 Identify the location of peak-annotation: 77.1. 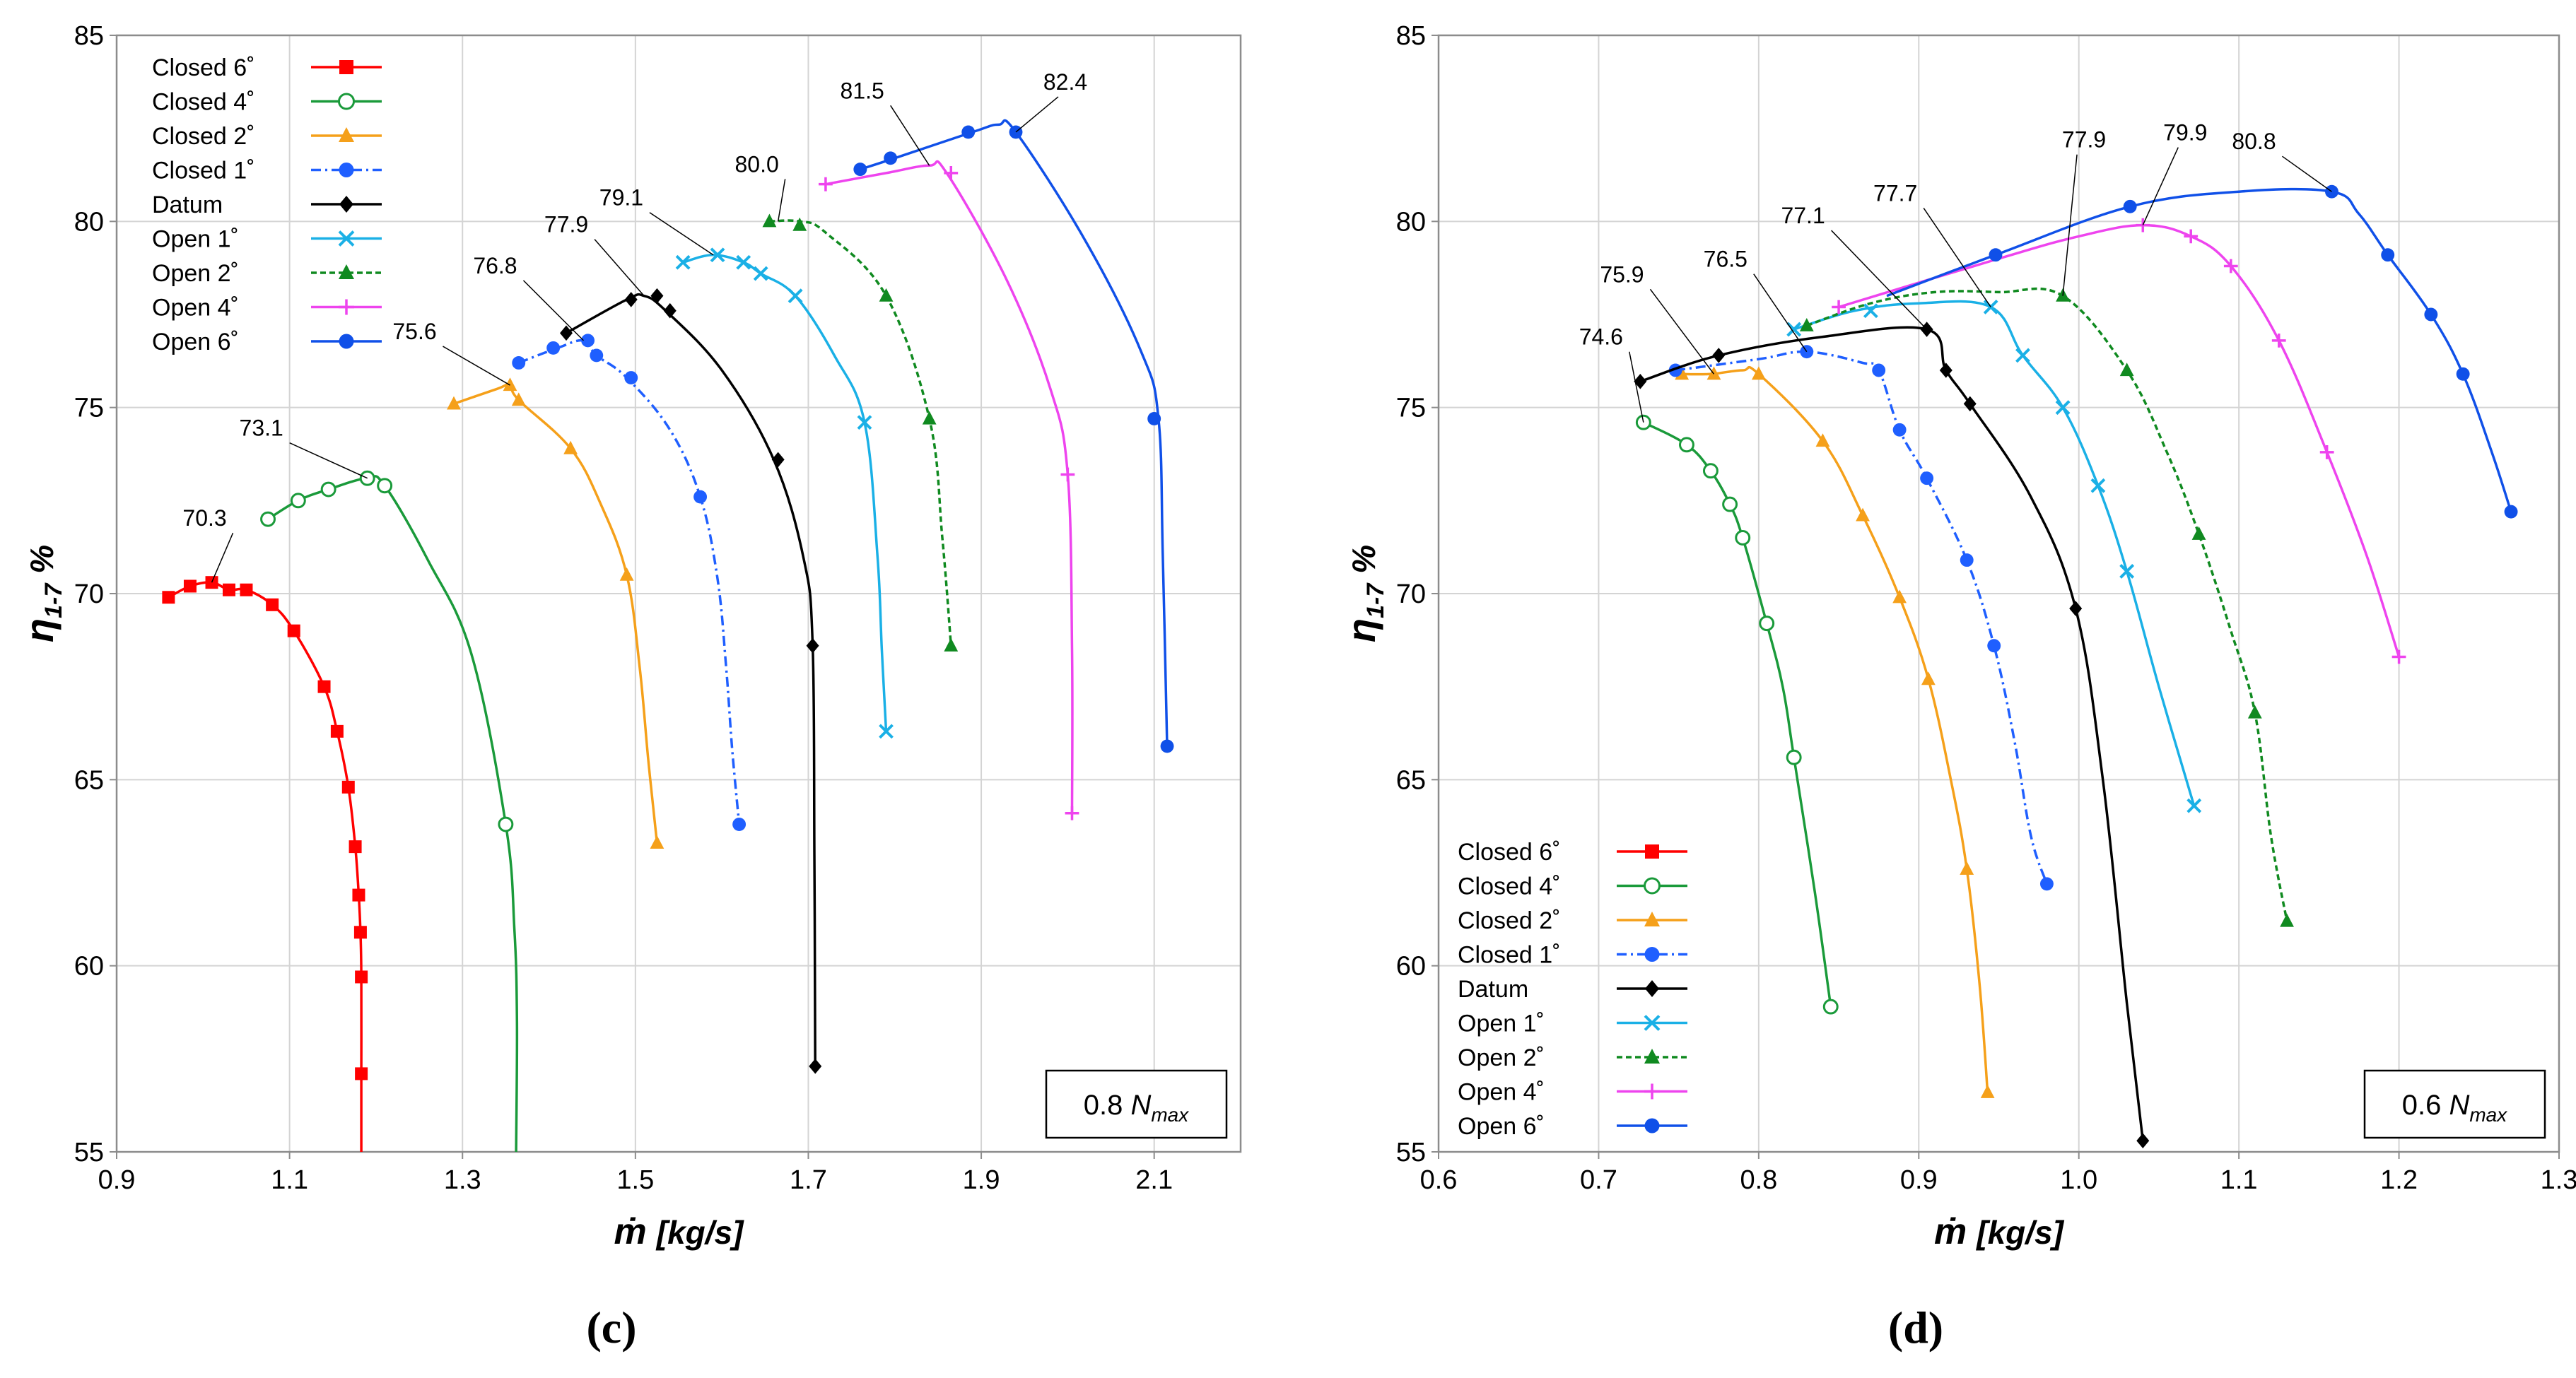
(1855, 266).